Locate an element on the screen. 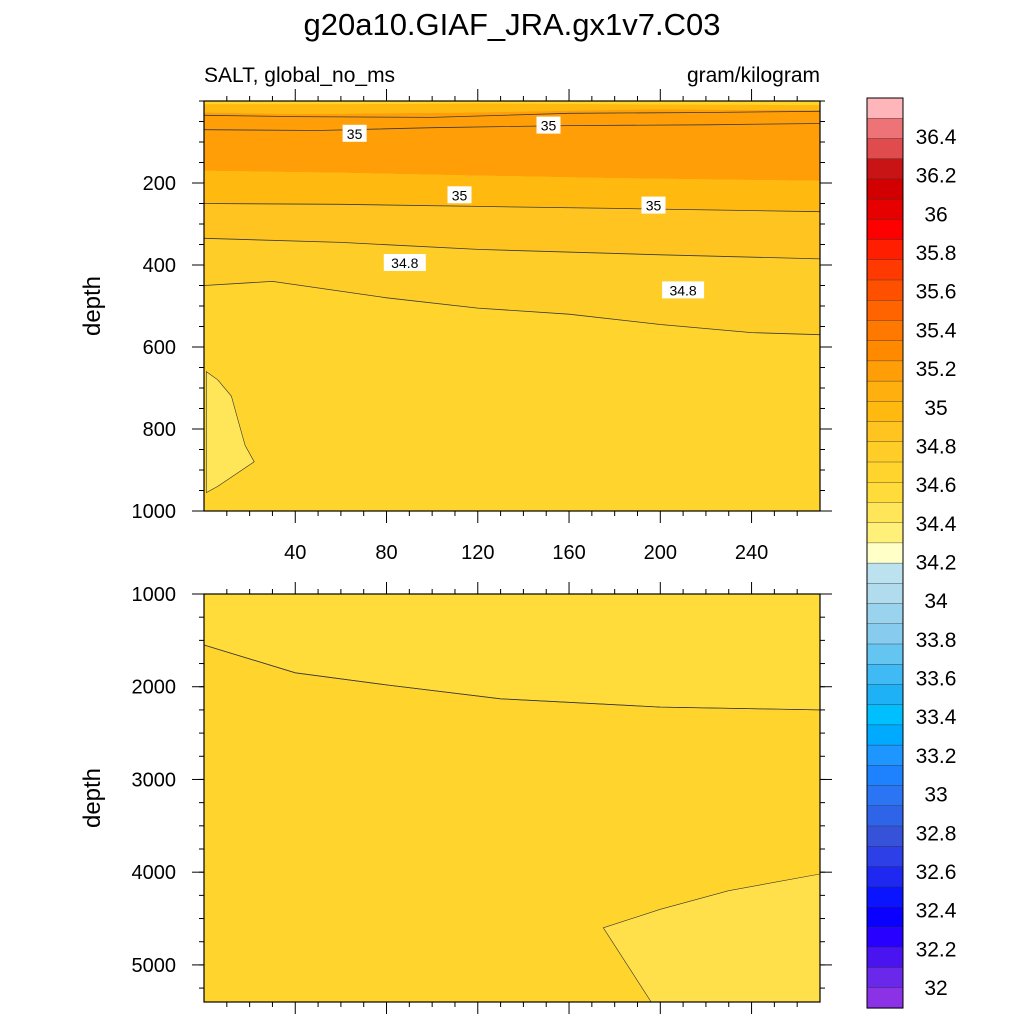 Image resolution: width=1024 pixels, height=1024 pixels. x-tick-label: 200 is located at coordinates (660, 553).